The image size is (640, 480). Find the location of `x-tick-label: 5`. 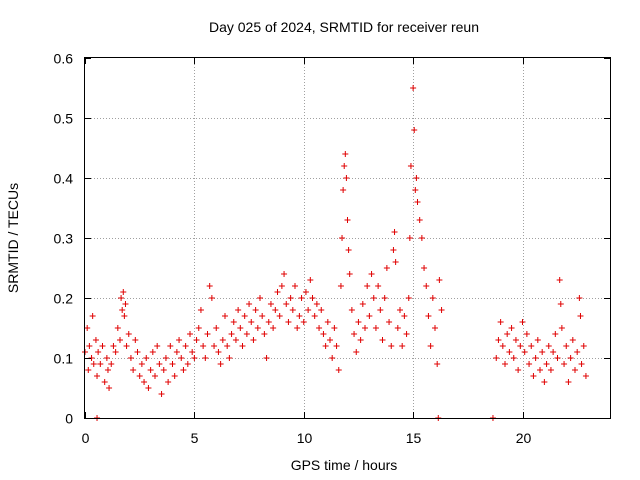

x-tick-label: 5 is located at coordinates (195, 438).